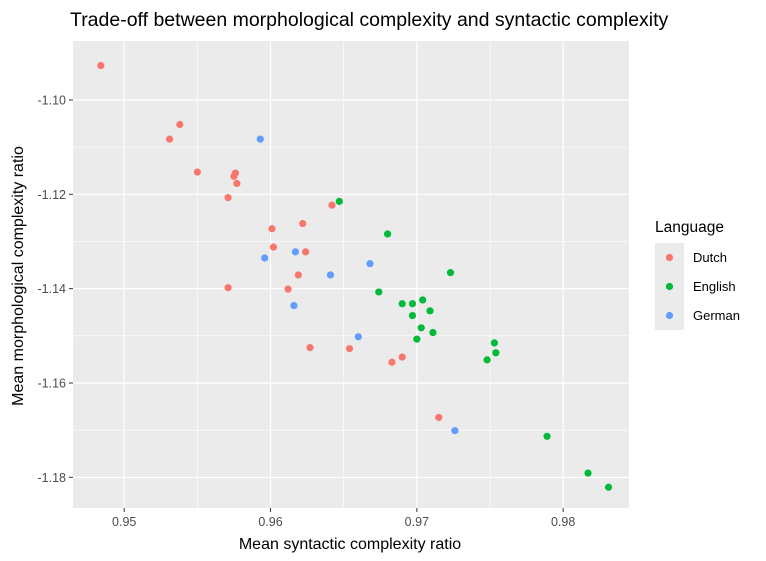 This screenshot has width=766, height=561. Describe the element at coordinates (669, 315) in the screenshot. I see `legend-key-german` at that location.